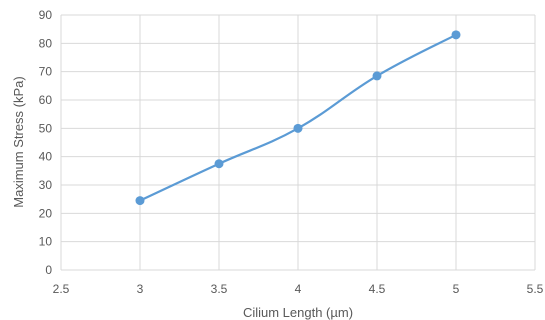 This screenshot has width=545, height=320. Describe the element at coordinates (46, 142) in the screenshot. I see `y-tick-labels: 0 10 20 30 40 50 60 70 80 90` at that location.